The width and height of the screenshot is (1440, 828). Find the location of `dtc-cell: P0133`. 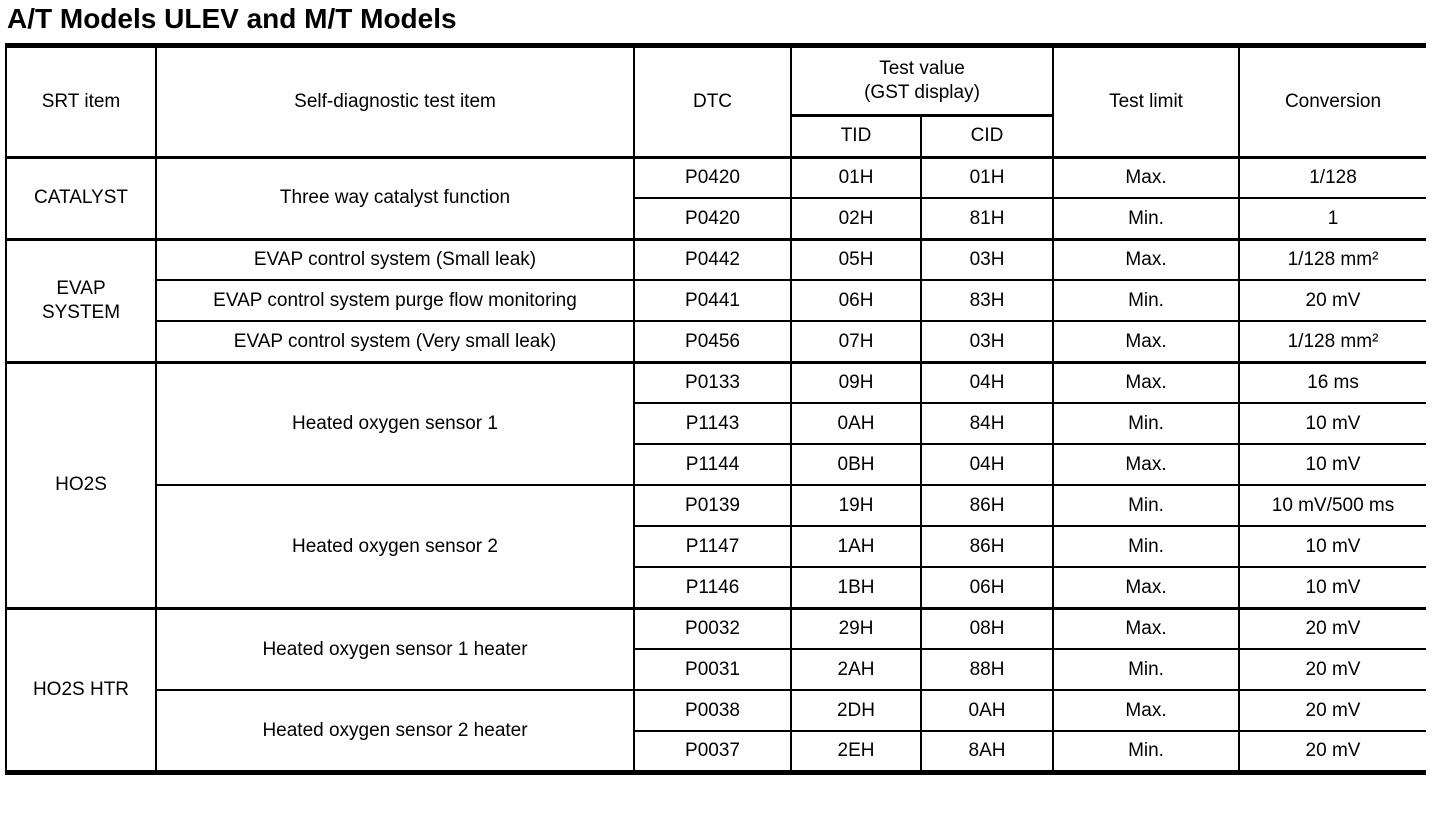

dtc-cell: P0133 is located at coordinates (712, 382).